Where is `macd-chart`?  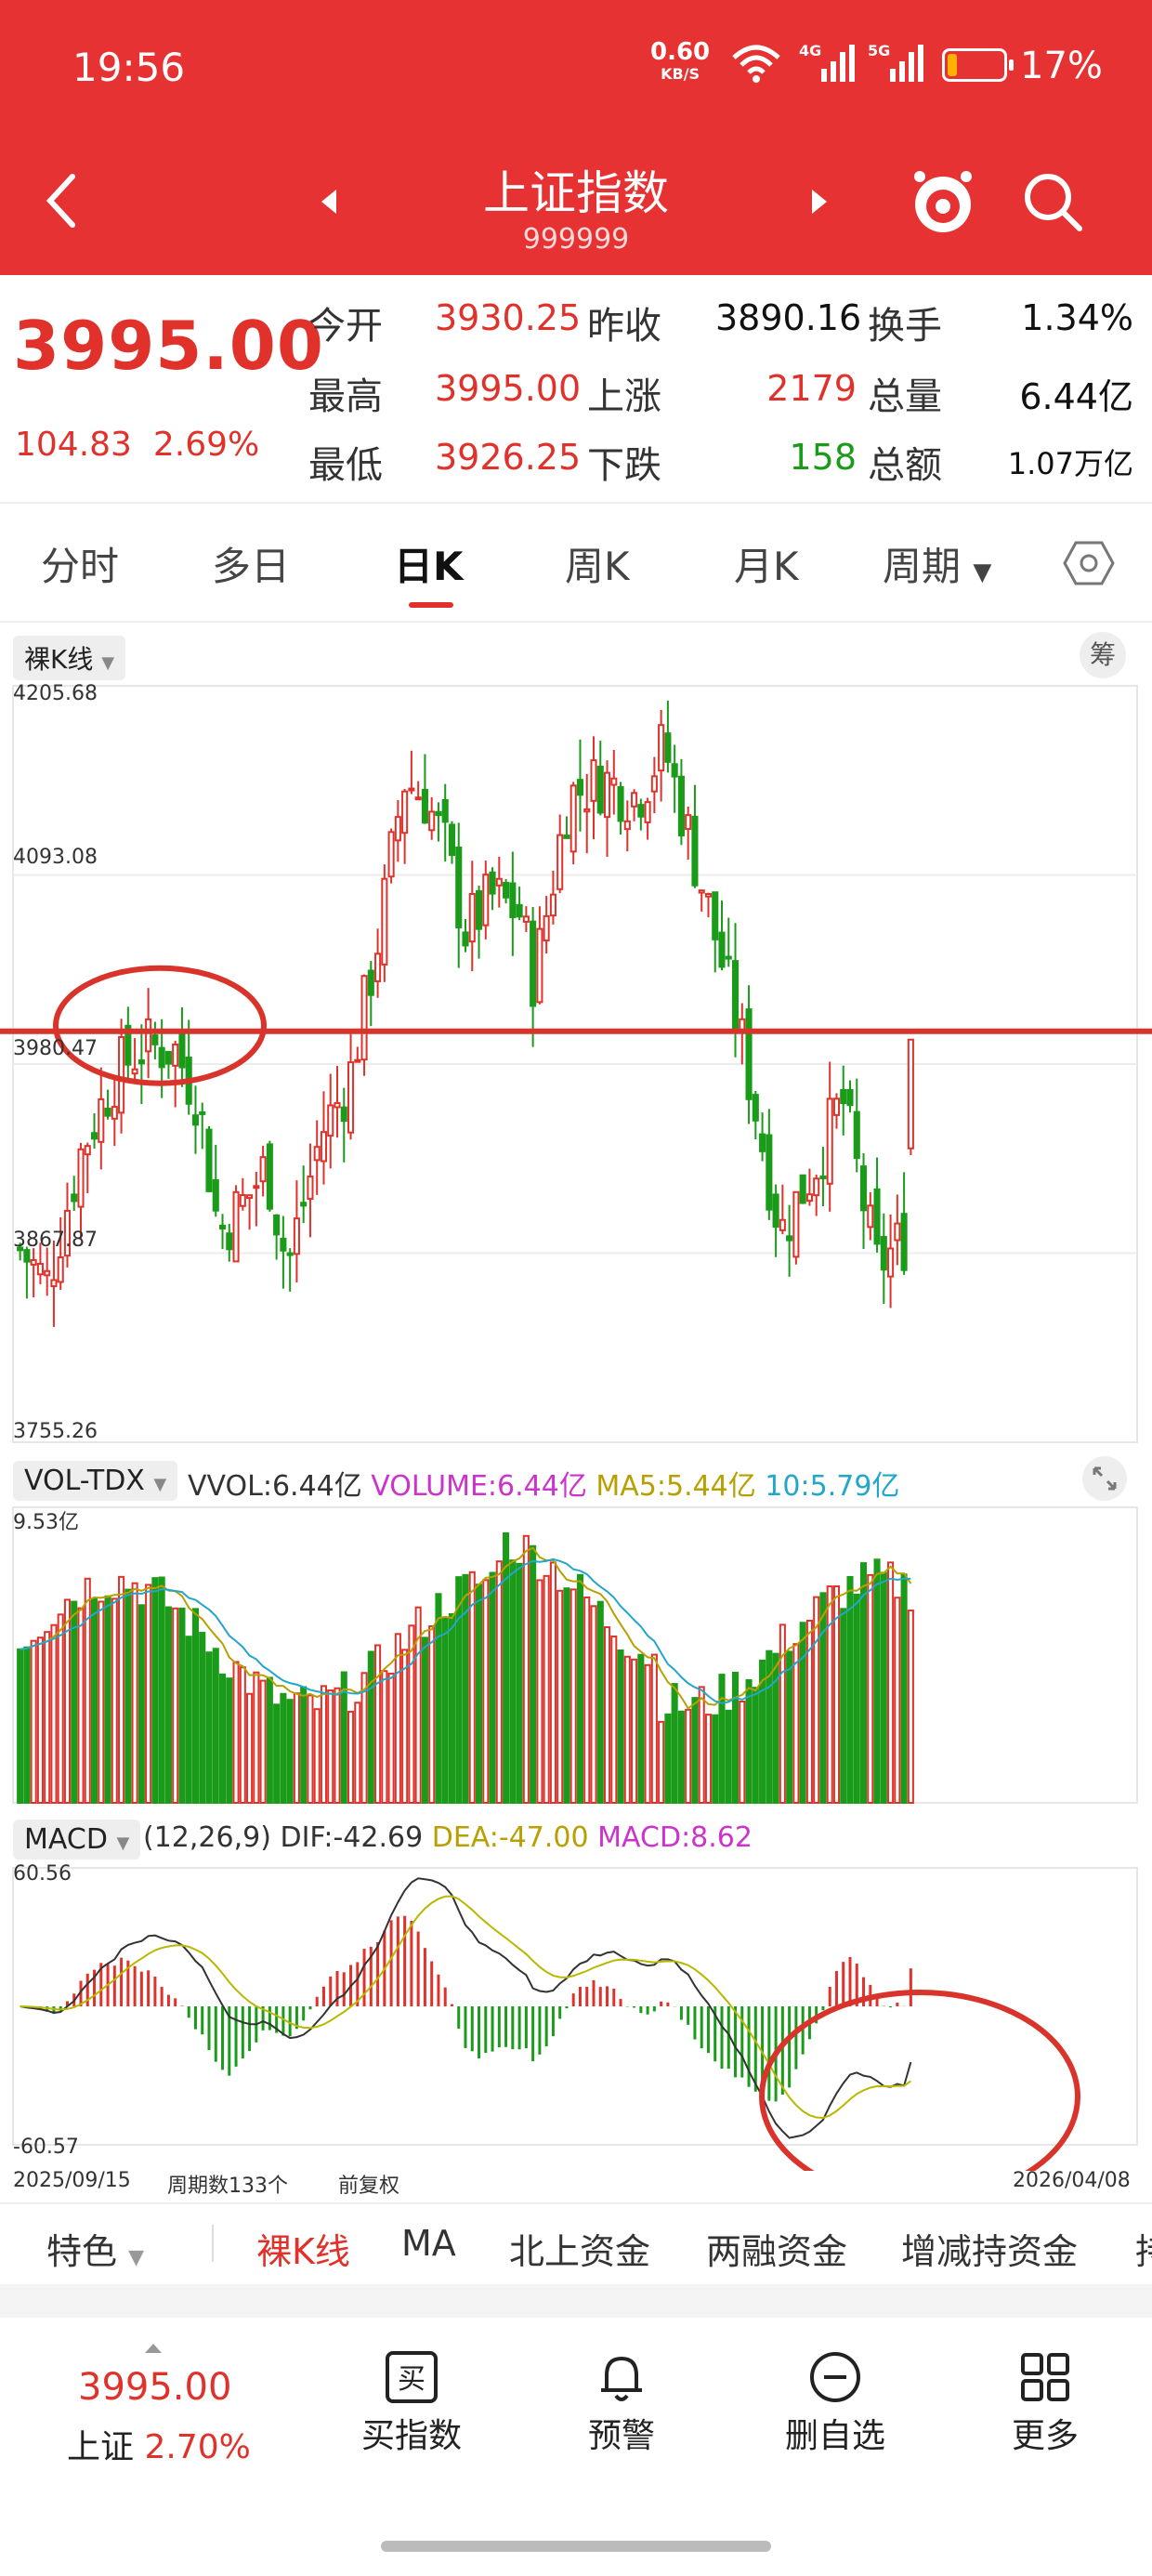
macd-chart is located at coordinates (576, 2017).